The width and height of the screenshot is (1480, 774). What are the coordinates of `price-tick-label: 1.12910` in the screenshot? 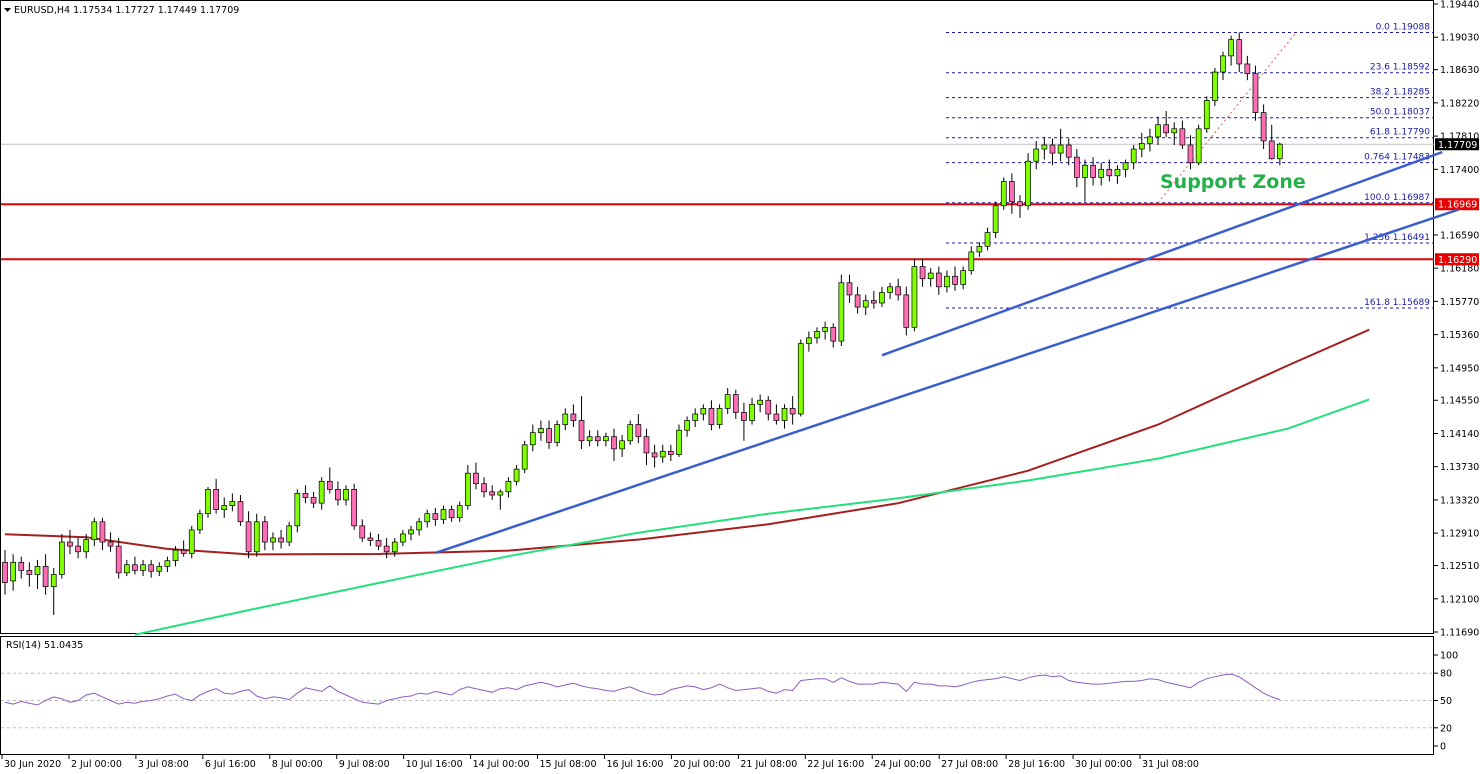 It's located at (1459, 534).